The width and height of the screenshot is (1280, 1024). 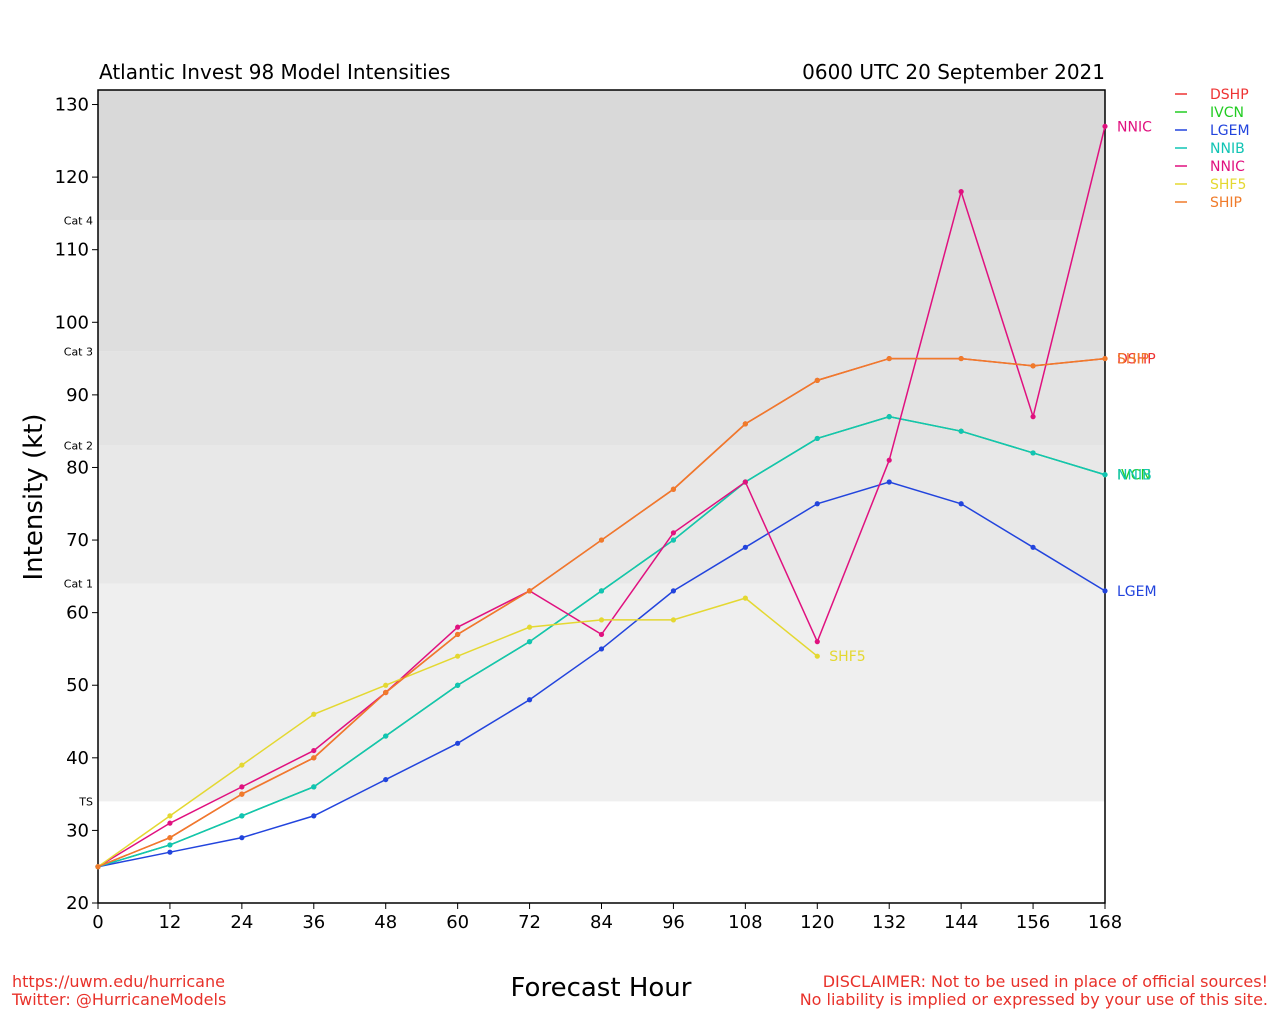 I want to click on legend-item-shf5: SHF5, so click(x=1210, y=185).